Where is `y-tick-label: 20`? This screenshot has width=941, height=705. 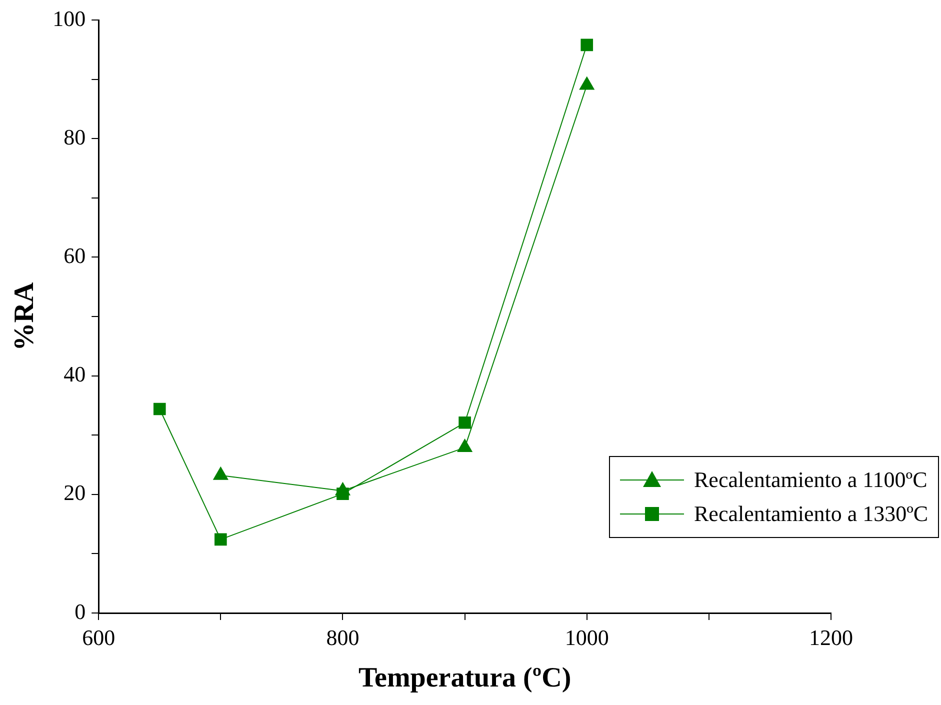 y-tick-label: 20 is located at coordinates (75, 493).